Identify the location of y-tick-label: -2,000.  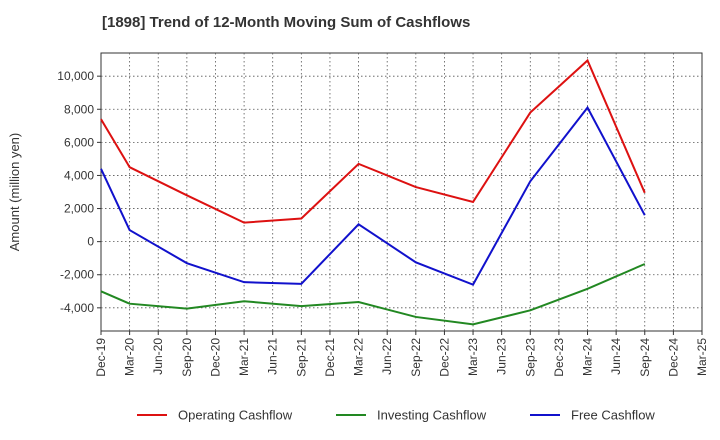
(77, 275).